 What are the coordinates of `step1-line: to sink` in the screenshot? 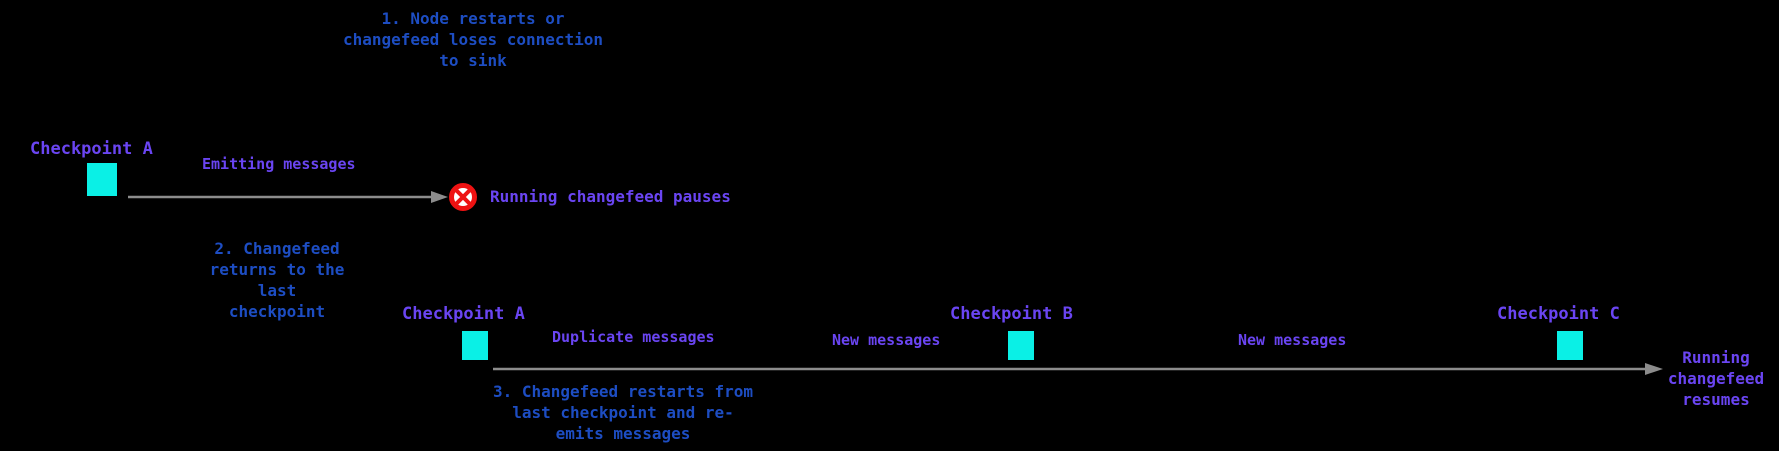 It's located at (473, 60).